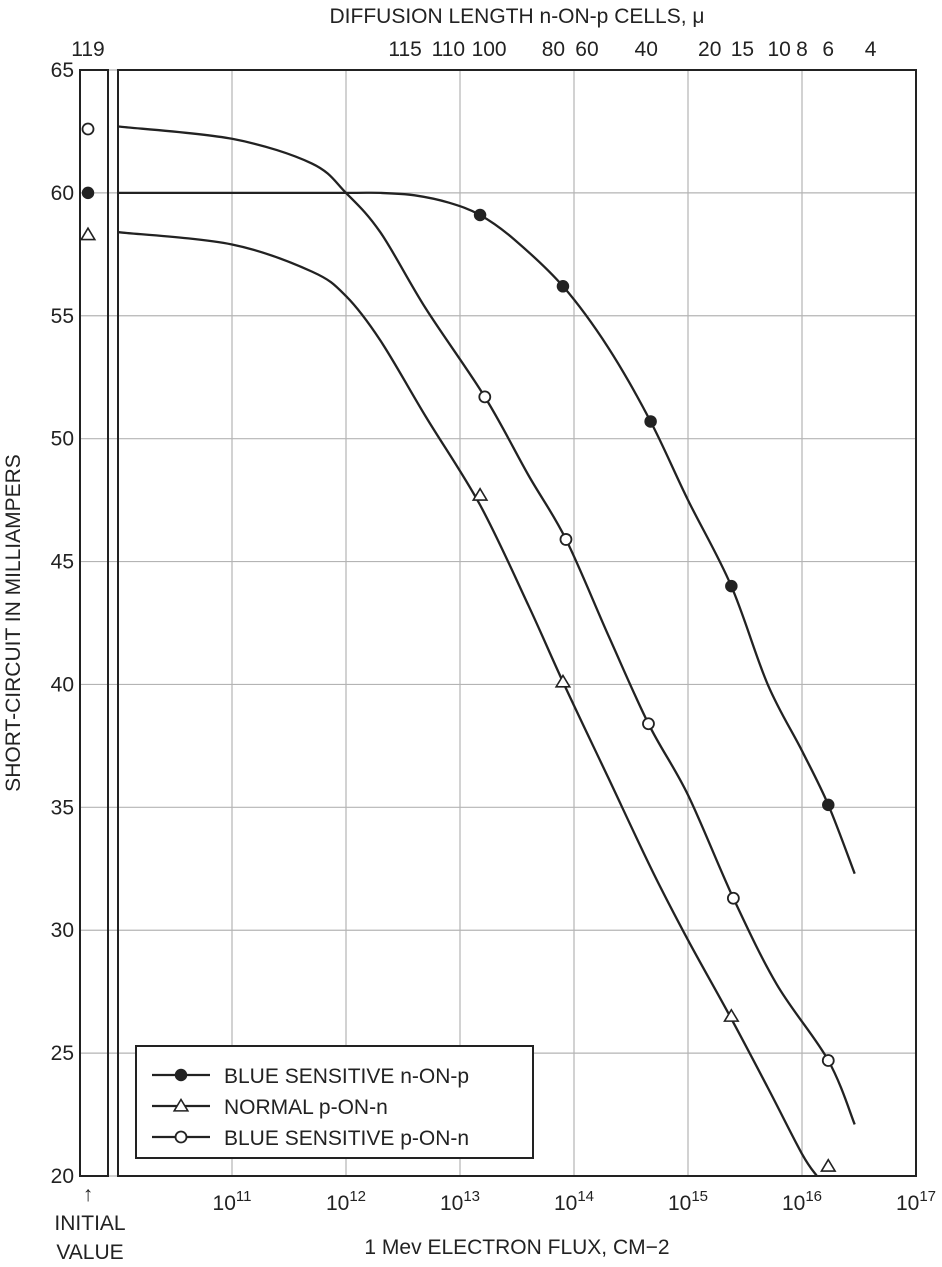  What do you see at coordinates (553, 49) in the screenshot?
I see `top-tick-label: 80` at bounding box center [553, 49].